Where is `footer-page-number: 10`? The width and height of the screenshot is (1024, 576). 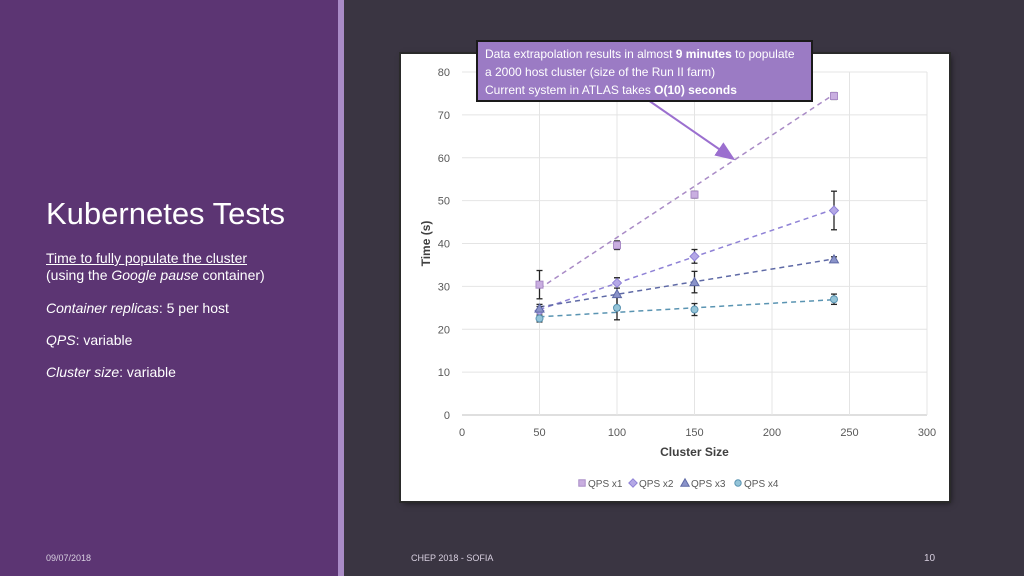 footer-page-number: 10 is located at coordinates (930, 558).